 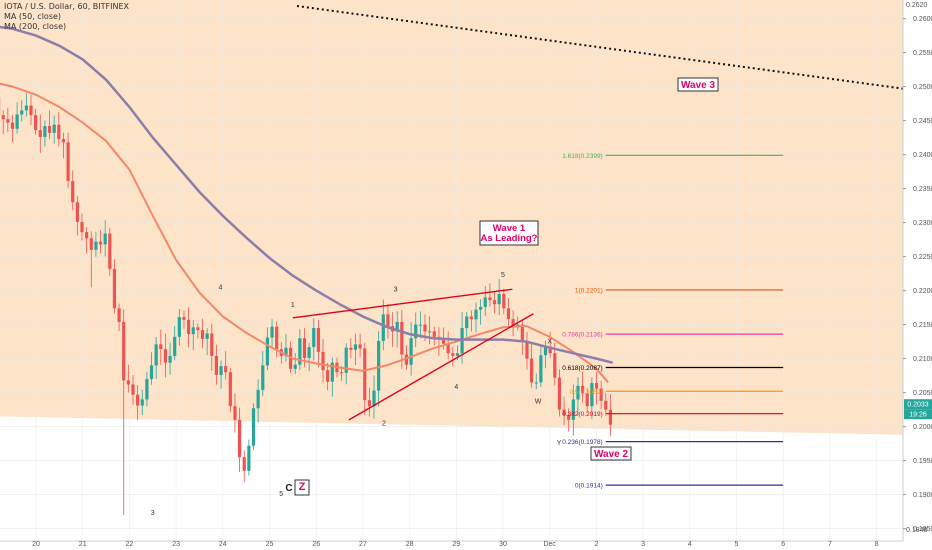 I want to click on wave2-label-box, so click(x=611, y=453).